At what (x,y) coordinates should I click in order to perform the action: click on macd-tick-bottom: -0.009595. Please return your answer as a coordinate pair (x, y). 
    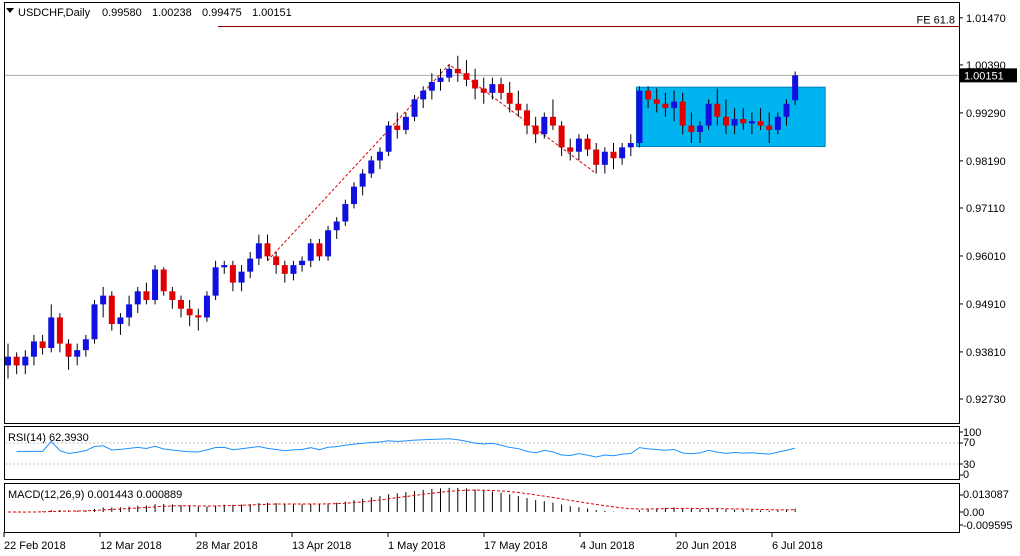
    Looking at the image, I should click on (988, 526).